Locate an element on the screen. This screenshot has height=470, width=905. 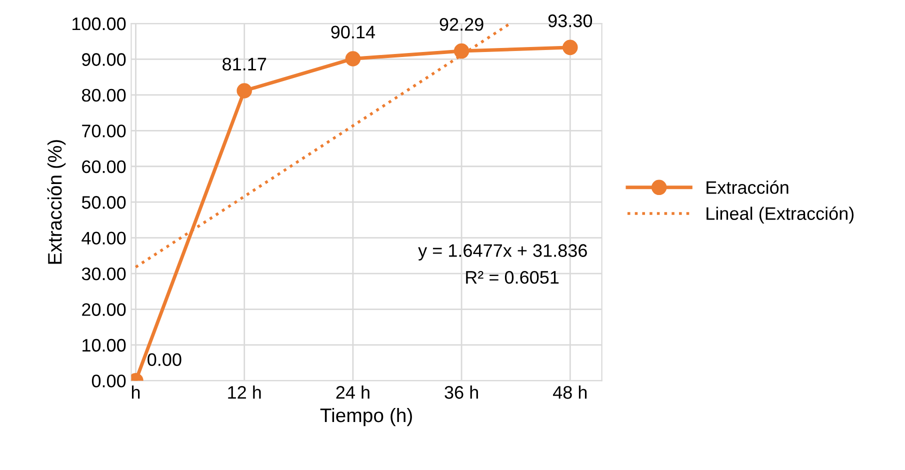
y-axis-title: Extracción (%) is located at coordinates (56, 202).